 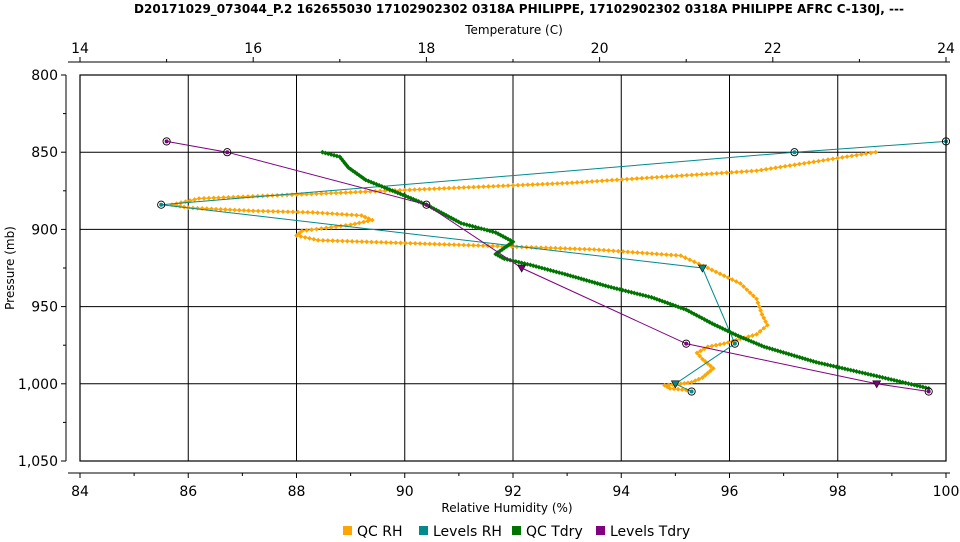 I want to click on legend-item-levels-tdry: Levels Tdry, so click(x=643, y=532).